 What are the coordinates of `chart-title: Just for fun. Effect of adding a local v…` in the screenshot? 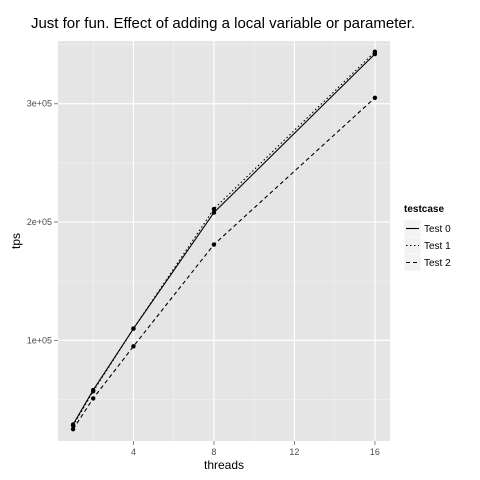 It's located at (223, 23).